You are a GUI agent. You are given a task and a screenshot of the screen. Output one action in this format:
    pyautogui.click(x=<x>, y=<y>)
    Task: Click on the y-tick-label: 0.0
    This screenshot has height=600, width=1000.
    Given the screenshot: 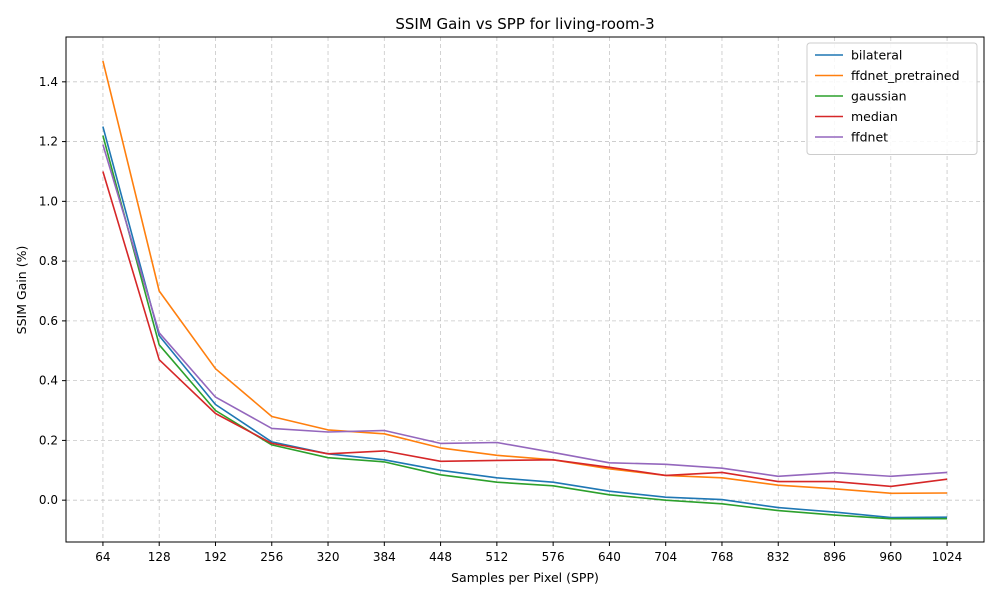 What is the action you would take?
    pyautogui.click(x=48, y=500)
    